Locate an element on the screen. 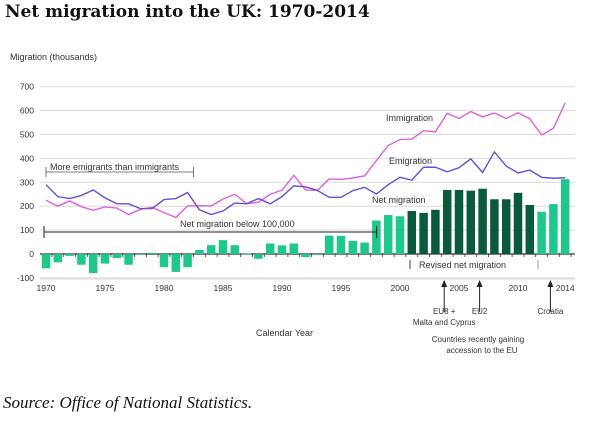  bar-1992 is located at coordinates (305, 256).